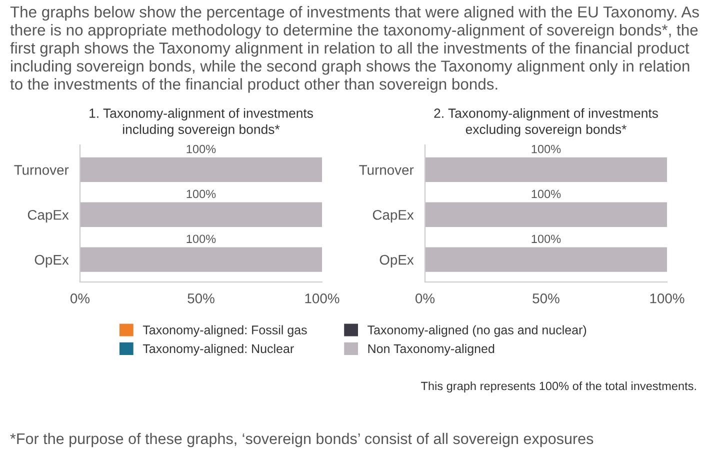  What do you see at coordinates (218, 350) in the screenshot?
I see `legend-label: Taxonomy-aligned: Nuclear` at bounding box center [218, 350].